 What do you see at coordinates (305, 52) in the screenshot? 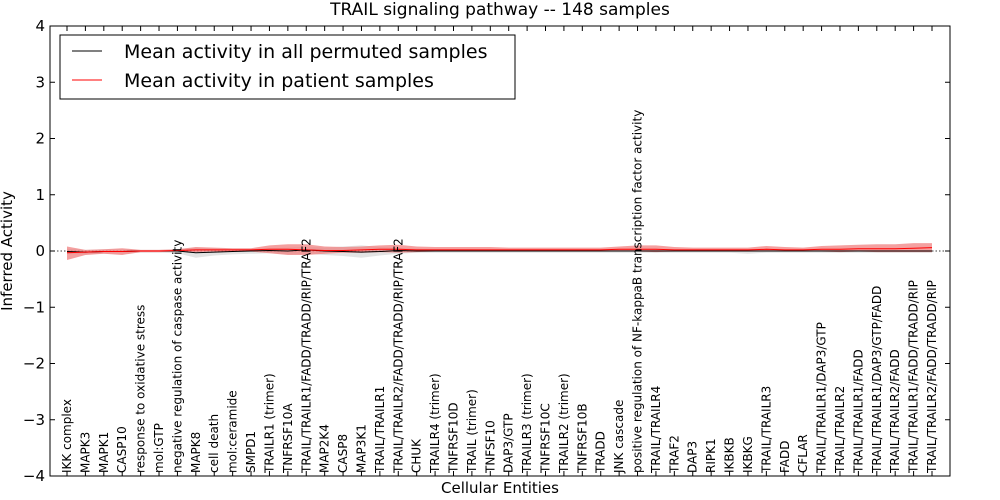
I see `legend-label-permuted: Mean activity in all permuted samples` at bounding box center [305, 52].